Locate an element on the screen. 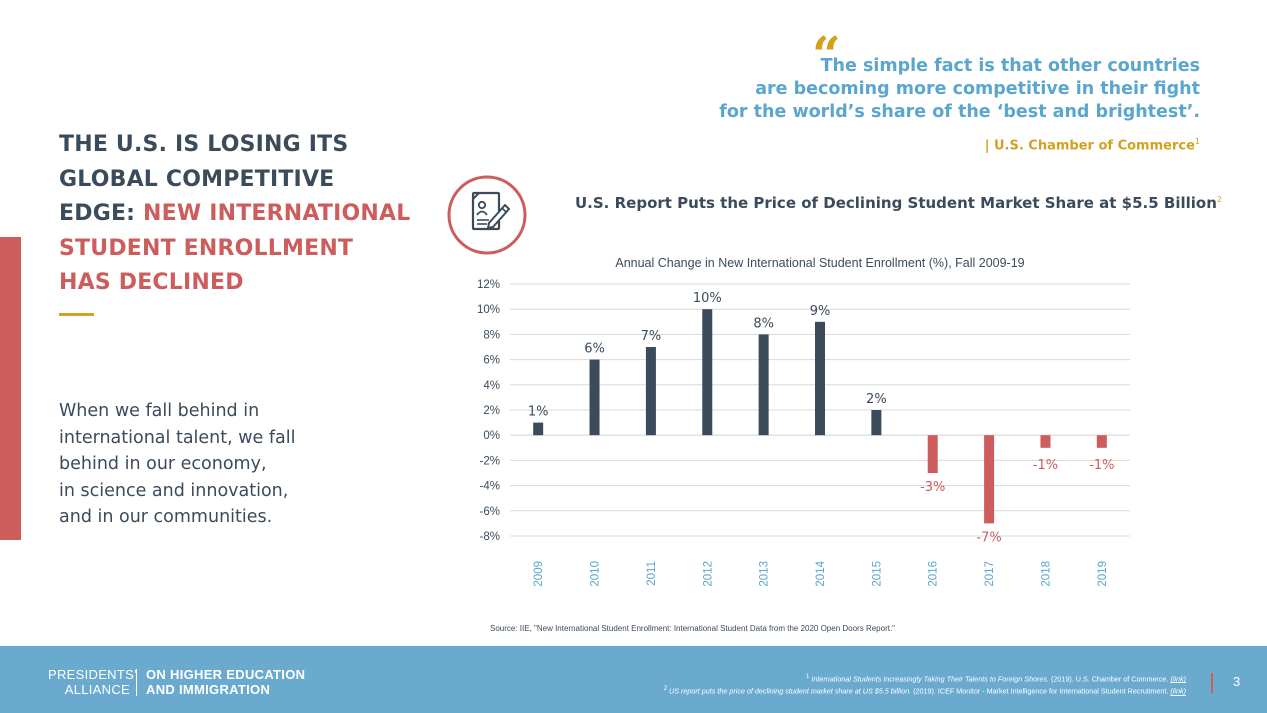 Image resolution: width=1267 pixels, height=713 pixels. headline-highlight: HAS DECLINED is located at coordinates (151, 282).